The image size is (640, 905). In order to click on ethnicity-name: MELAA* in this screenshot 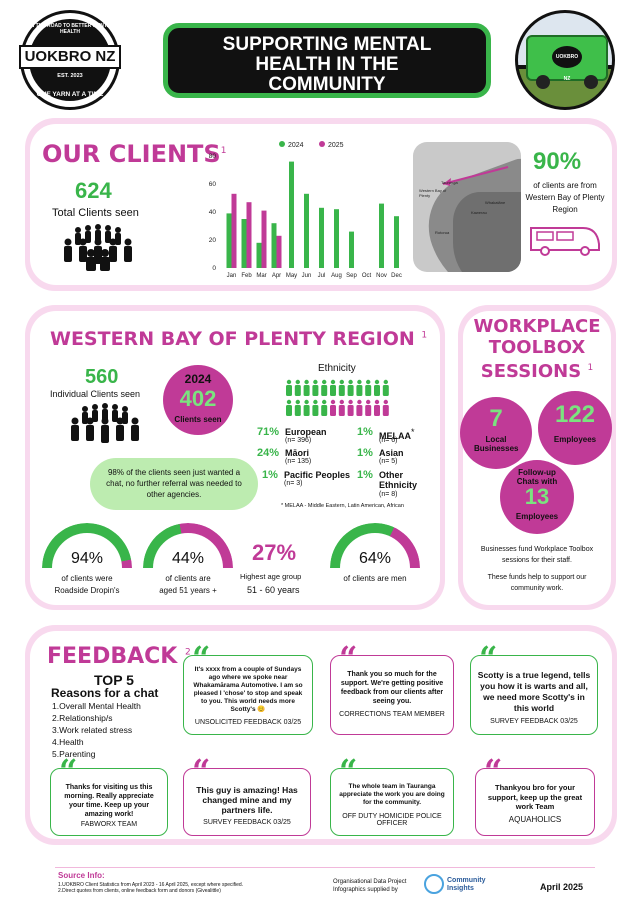, I will do `click(397, 434)`.